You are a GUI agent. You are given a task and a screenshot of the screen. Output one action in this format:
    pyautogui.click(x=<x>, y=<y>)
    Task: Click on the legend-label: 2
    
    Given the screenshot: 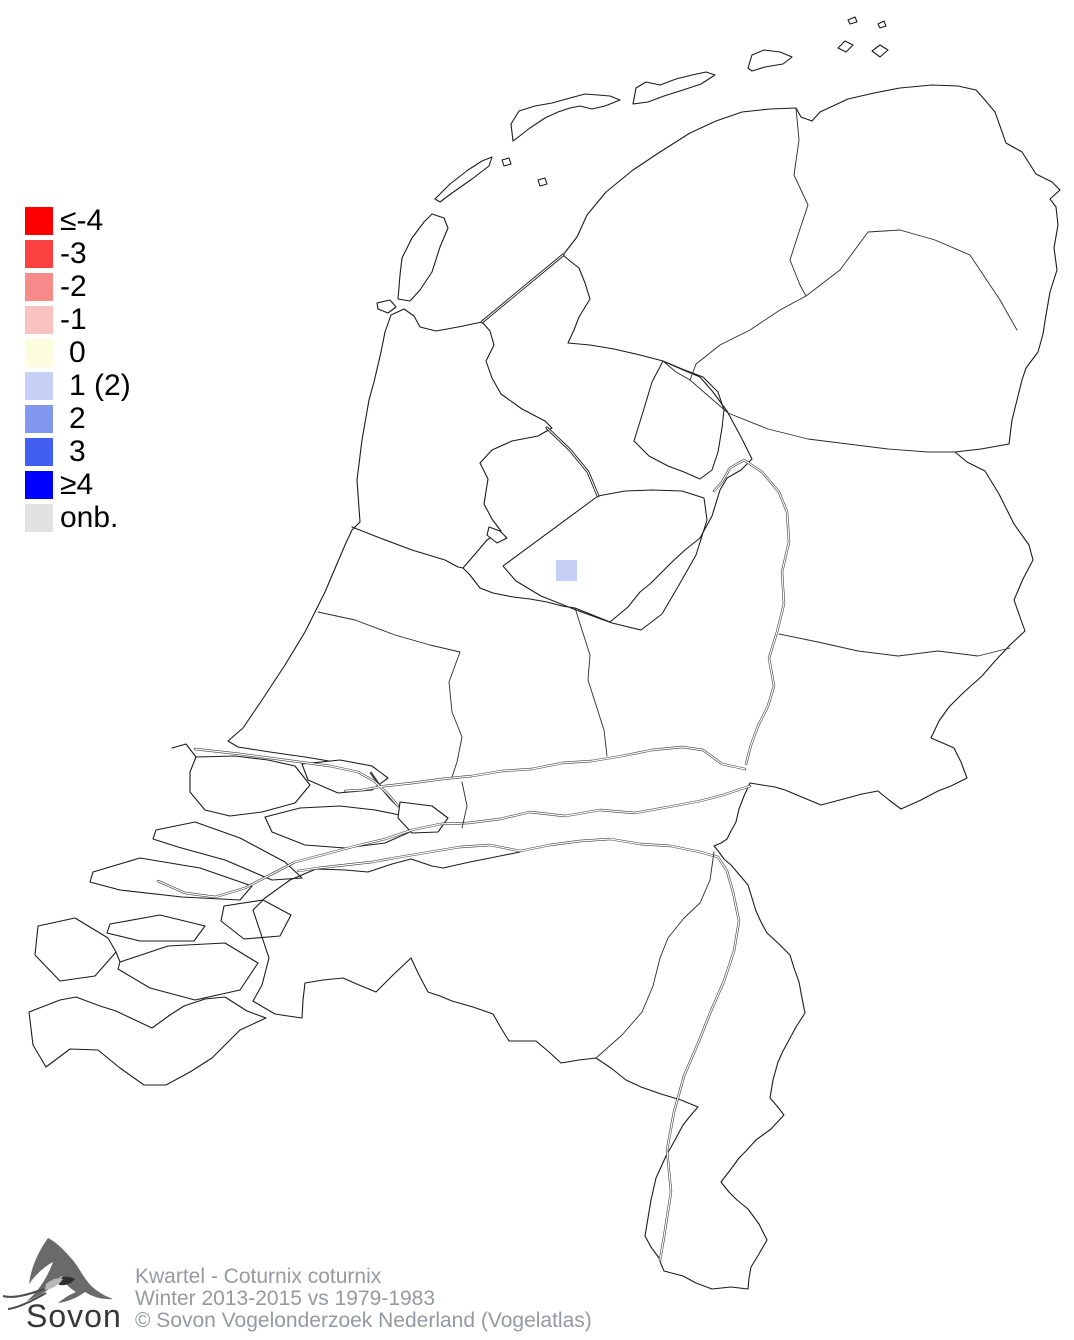 What is the action you would take?
    pyautogui.click(x=77, y=418)
    